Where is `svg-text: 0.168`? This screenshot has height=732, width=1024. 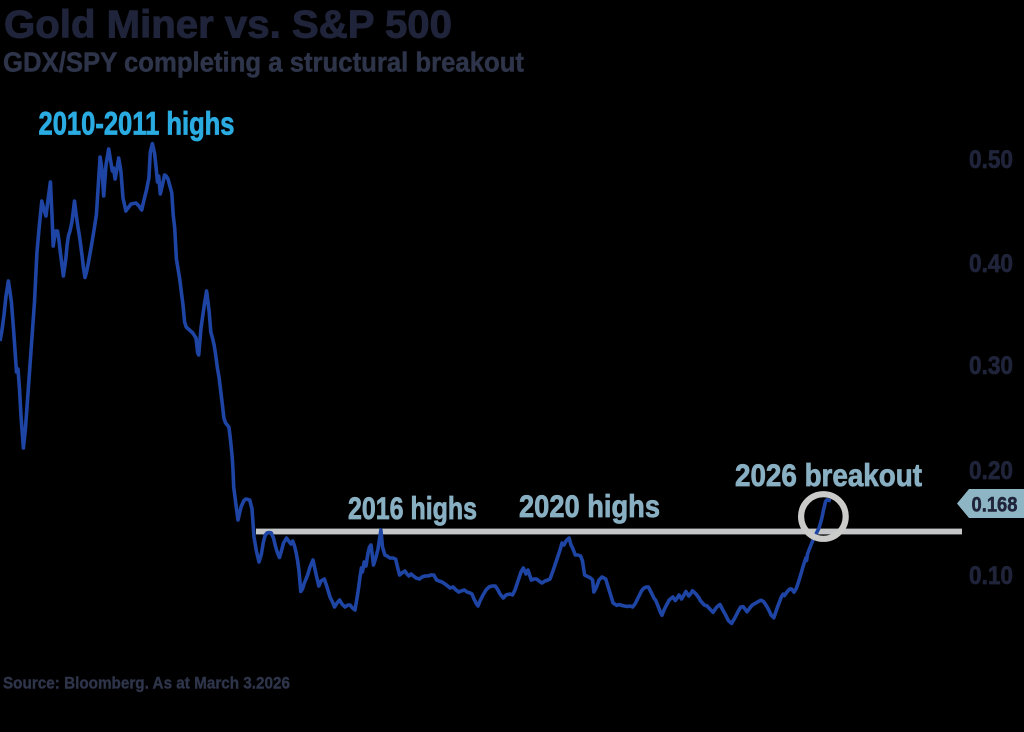
svg-text: 0.168 is located at coordinates (995, 504).